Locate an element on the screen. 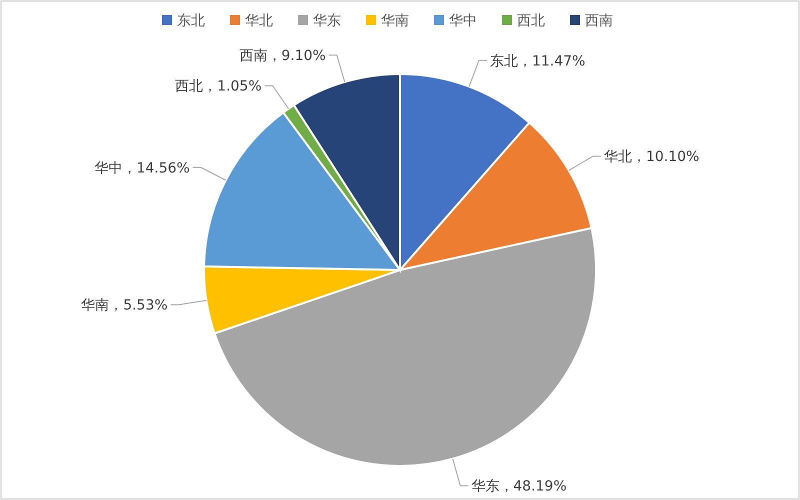 The image size is (800, 500). legend-label: 华南 is located at coordinates (395, 21).